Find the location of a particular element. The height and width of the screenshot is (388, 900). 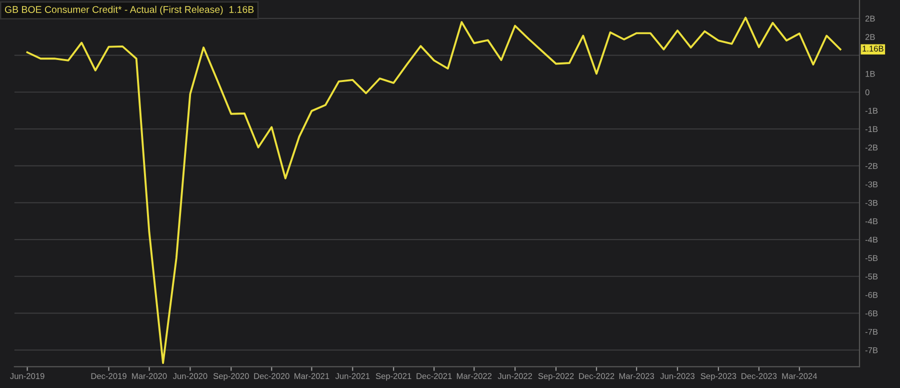

x-tick-label: Jun-2019 is located at coordinates (27, 376).